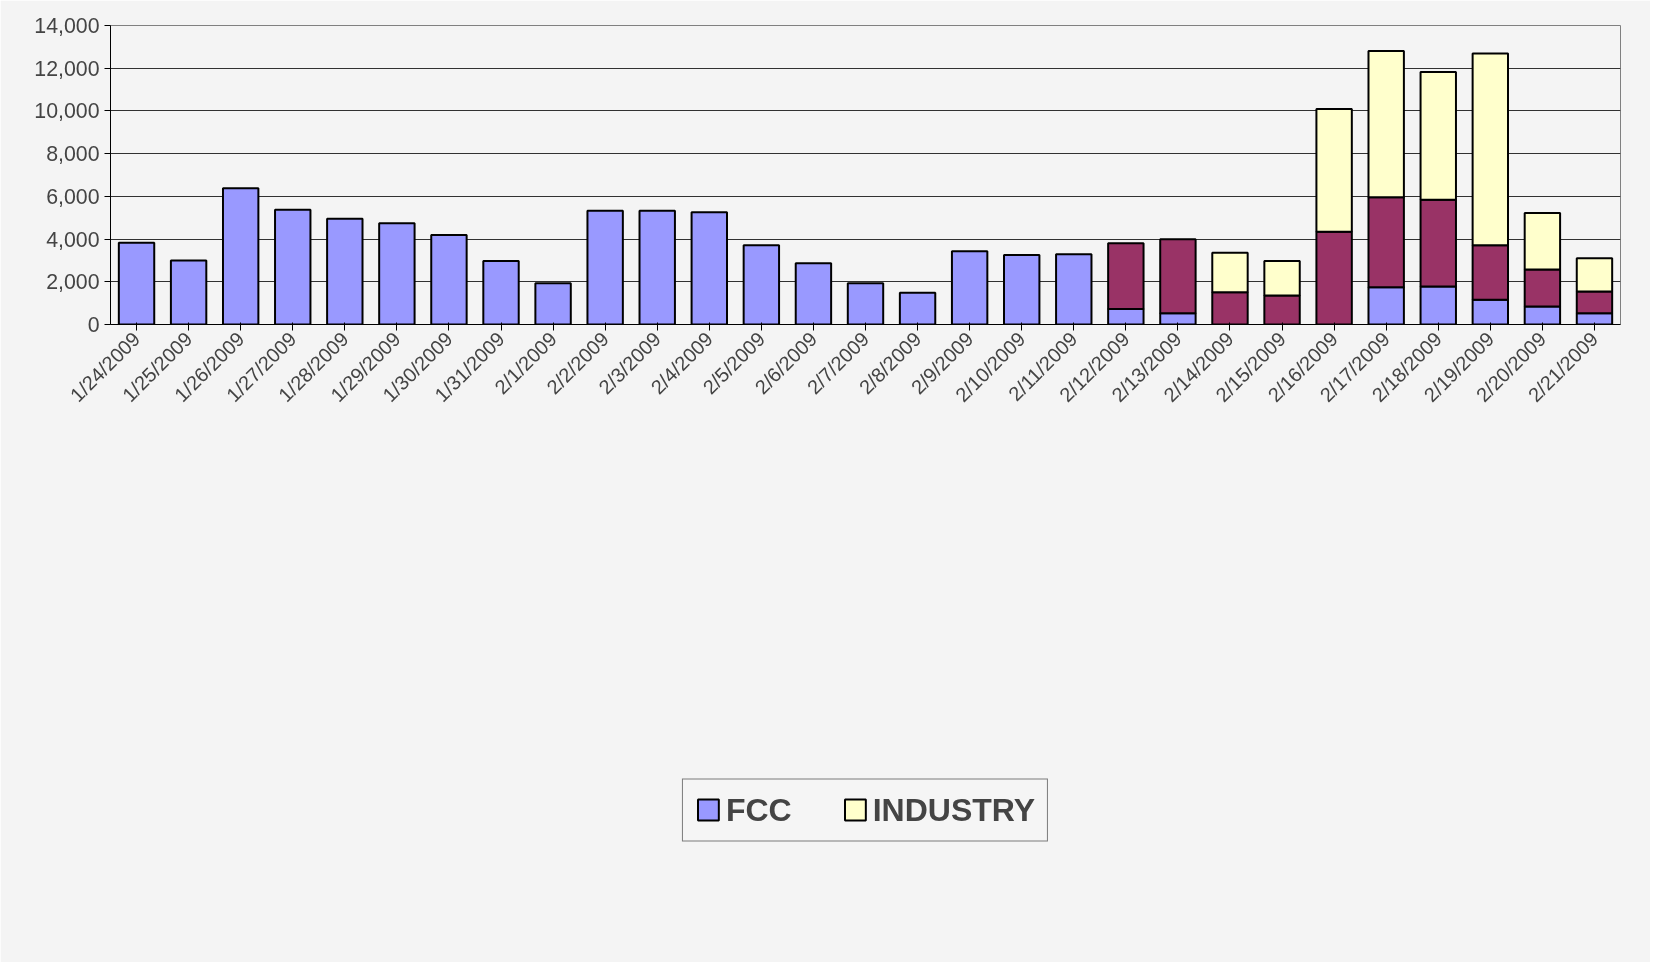 This screenshot has width=1656, height=969. What do you see at coordinates (67, 26) in the screenshot?
I see `y-tick-label: 14,000` at bounding box center [67, 26].